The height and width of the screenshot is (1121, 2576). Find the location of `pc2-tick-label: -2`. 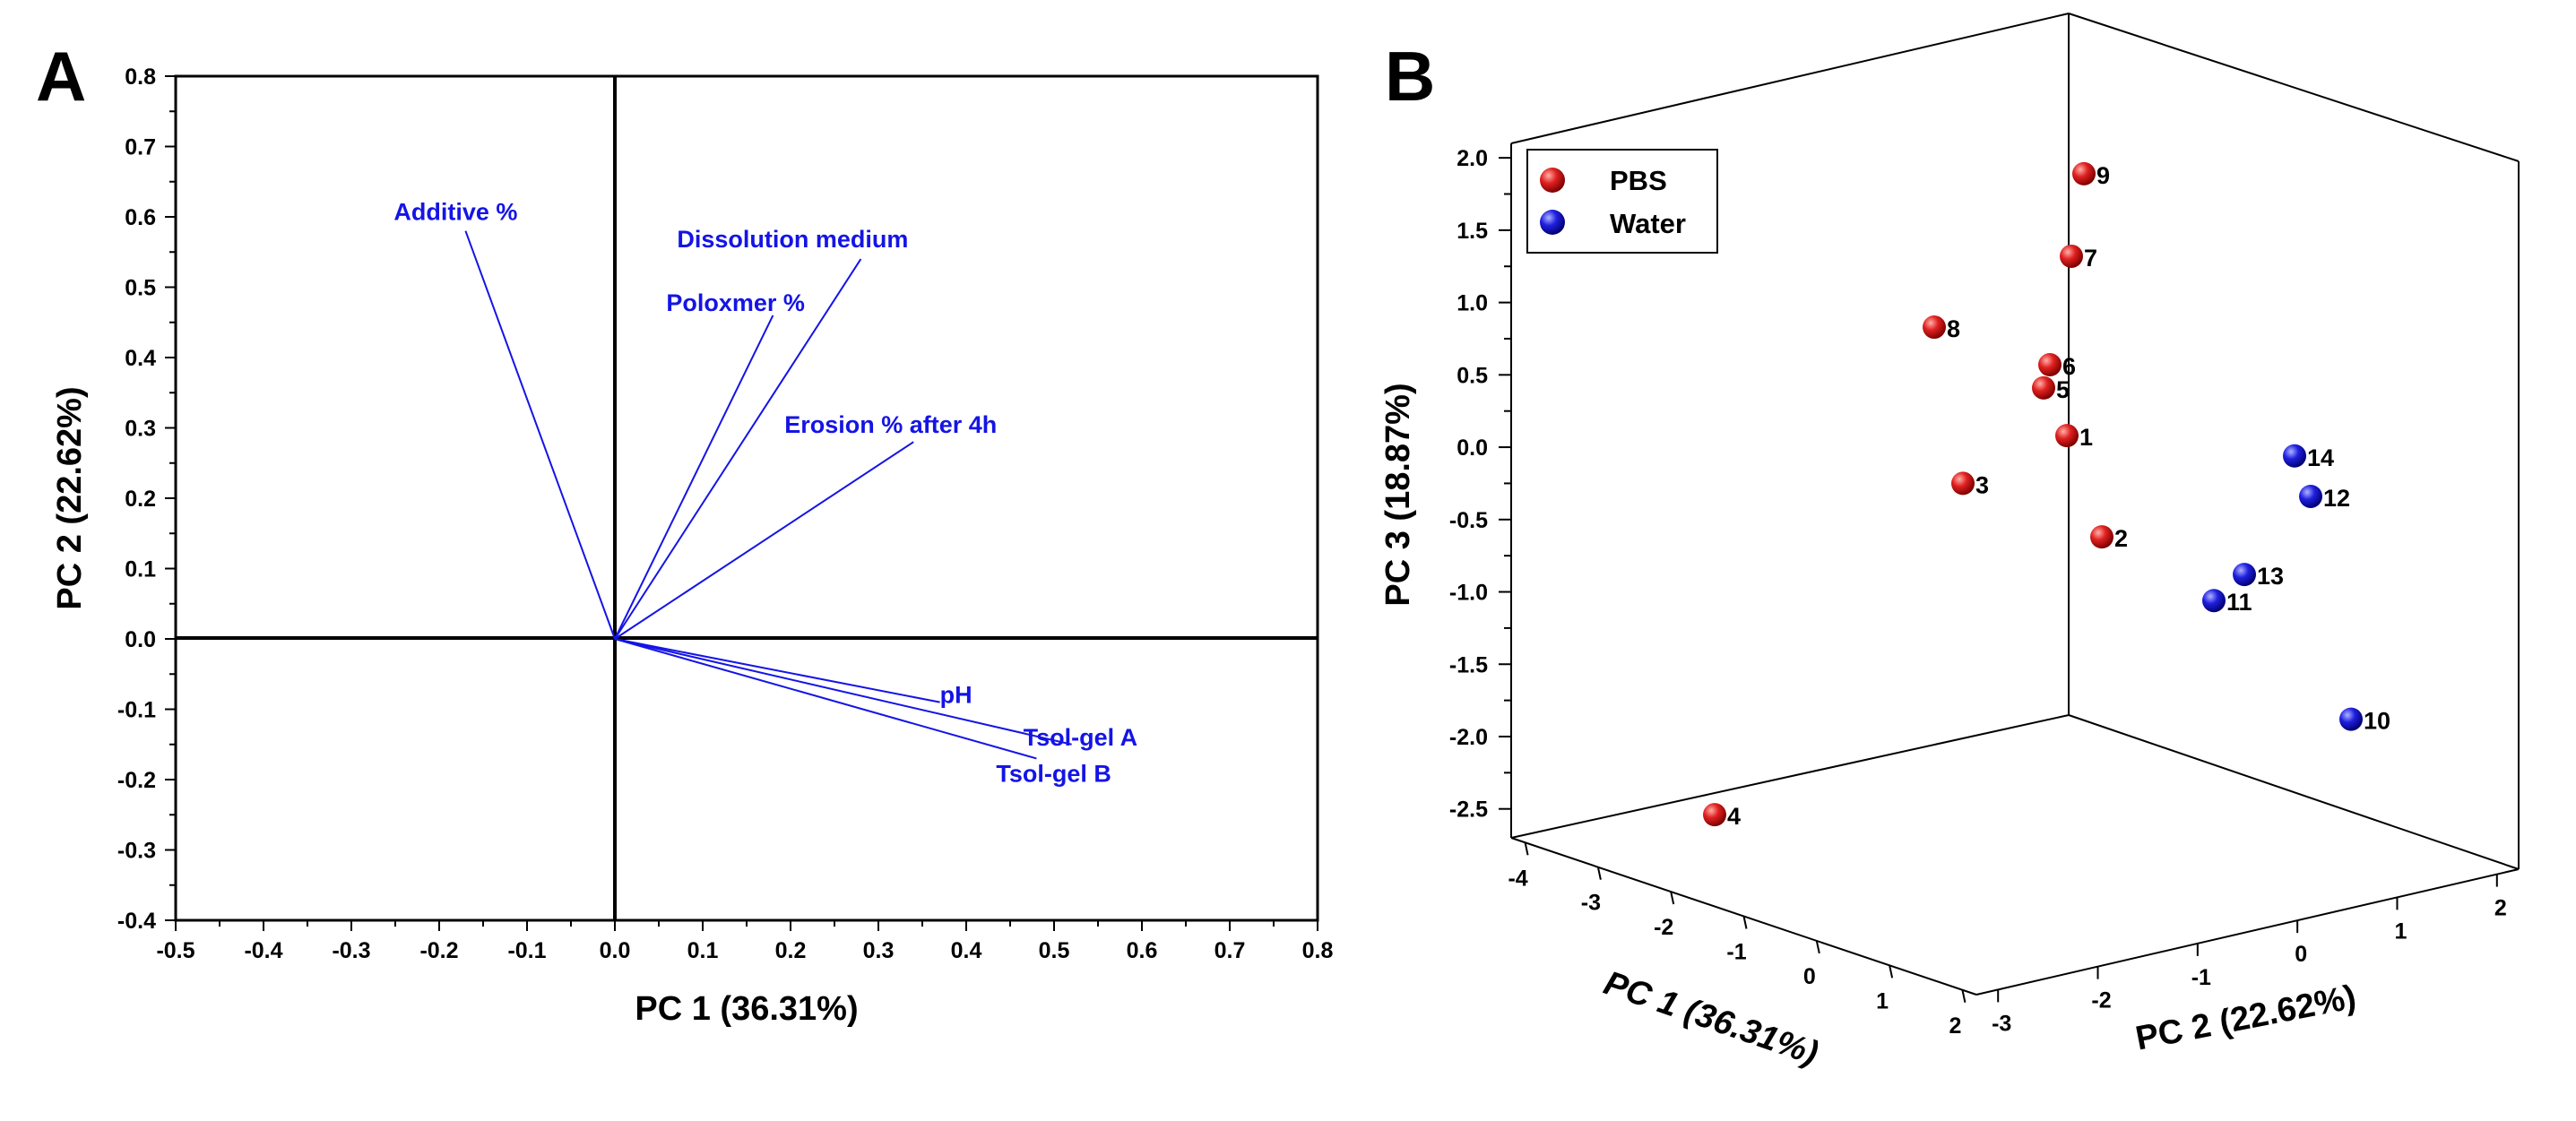

pc2-tick-label: -2 is located at coordinates (2101, 1000).